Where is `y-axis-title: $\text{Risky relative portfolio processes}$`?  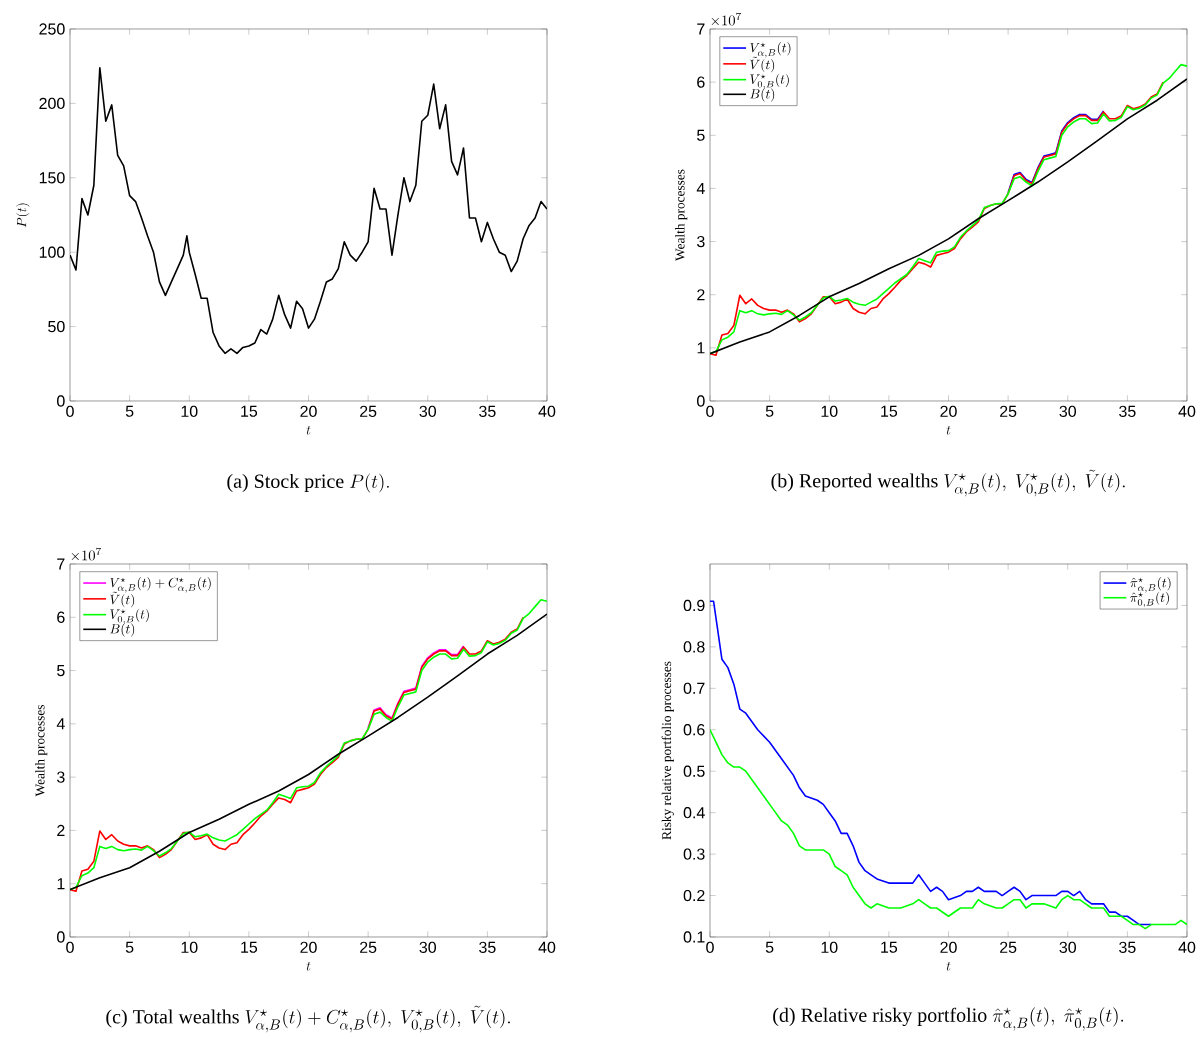 y-axis-title: $\text{Risky relative portfolio processes}$ is located at coordinates (667, 750).